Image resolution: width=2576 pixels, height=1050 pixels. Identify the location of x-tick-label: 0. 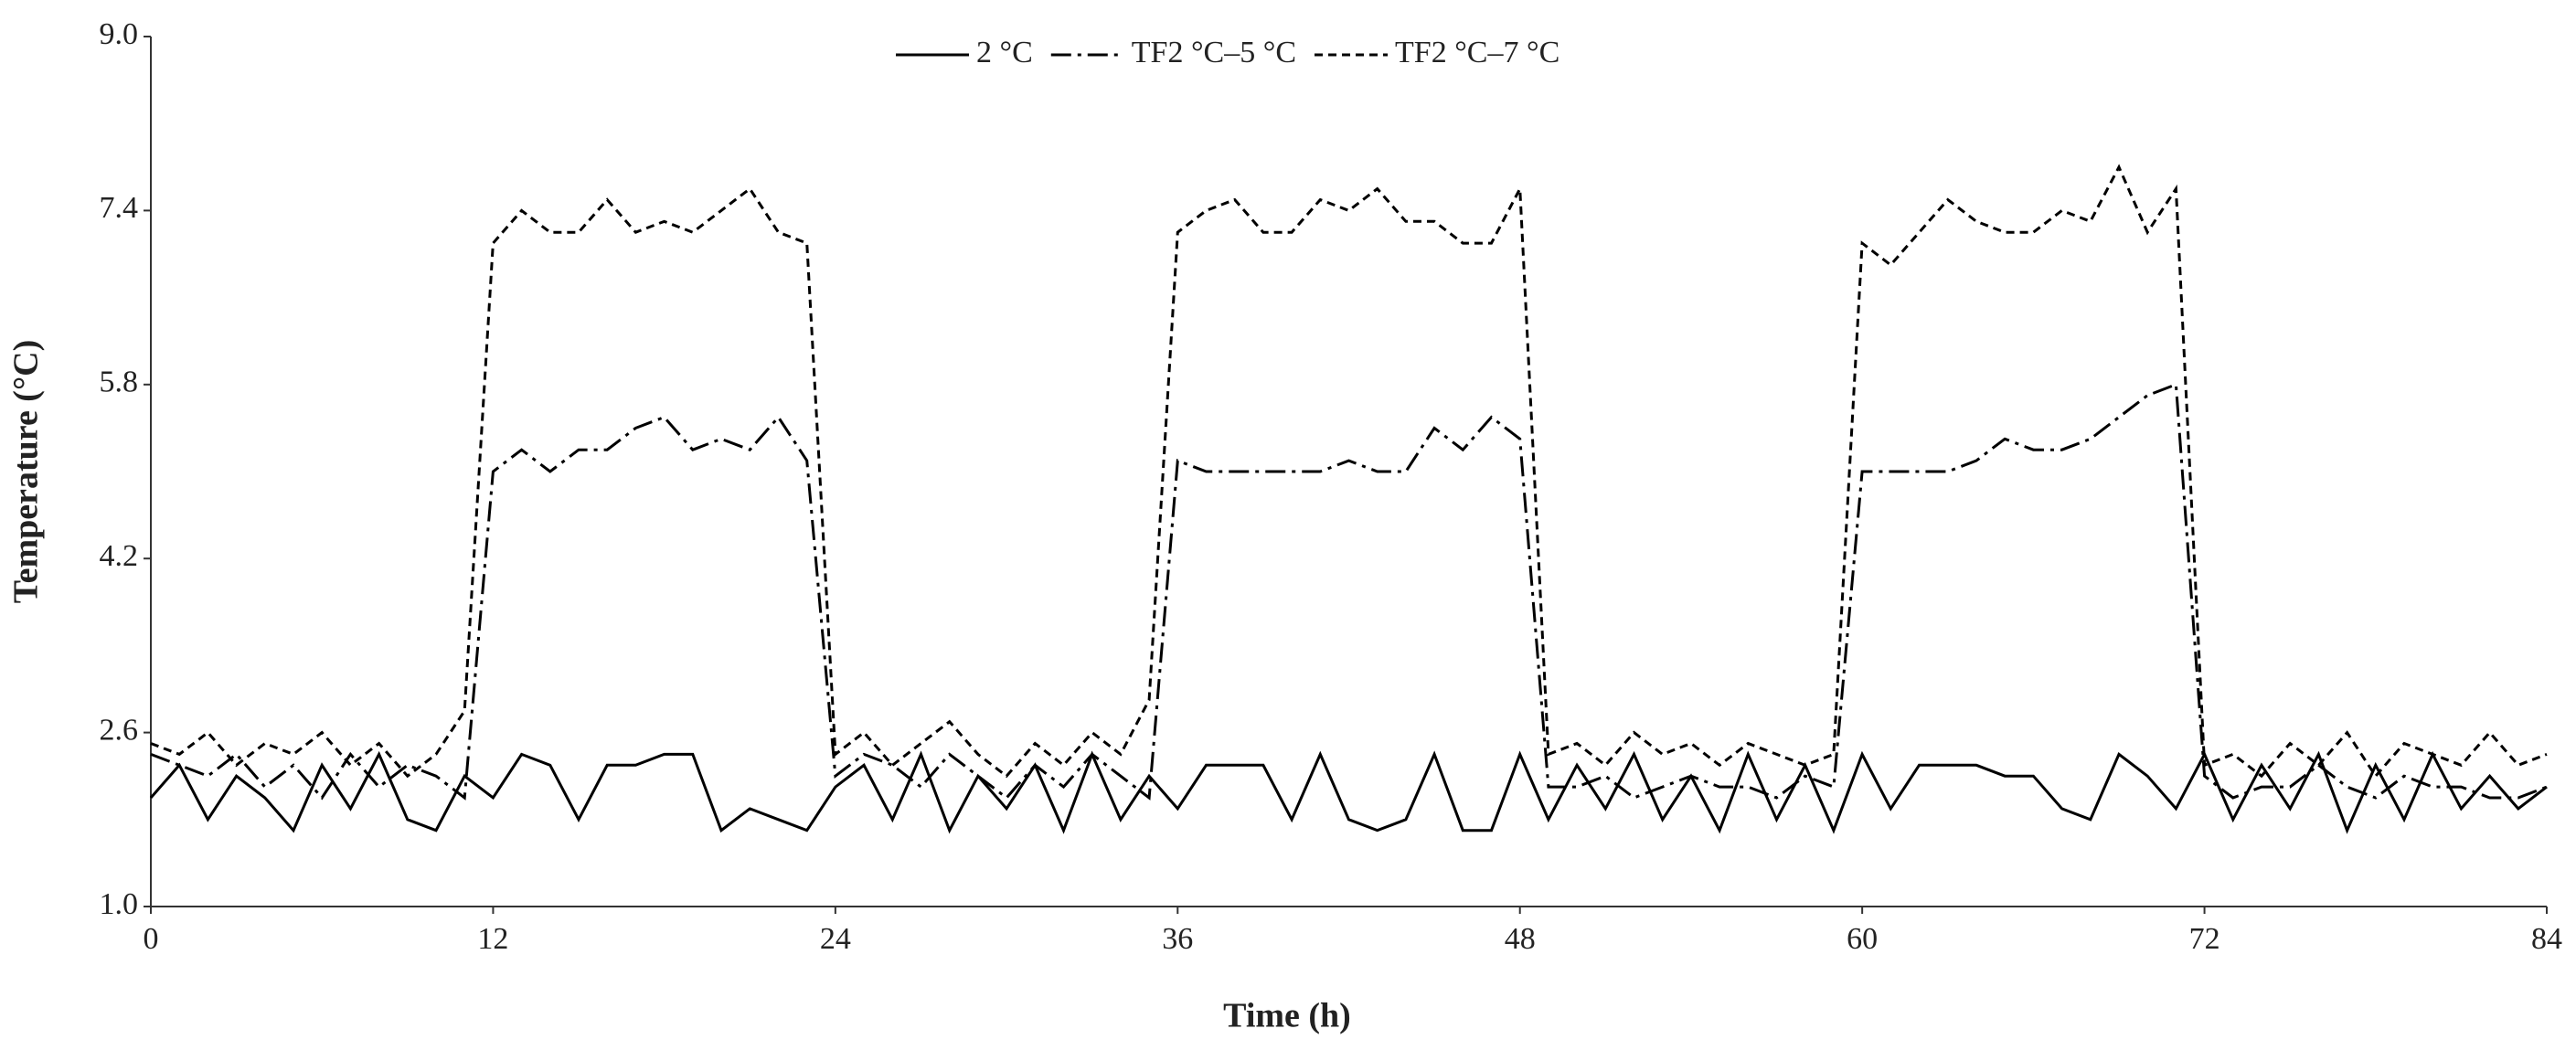
(151, 939).